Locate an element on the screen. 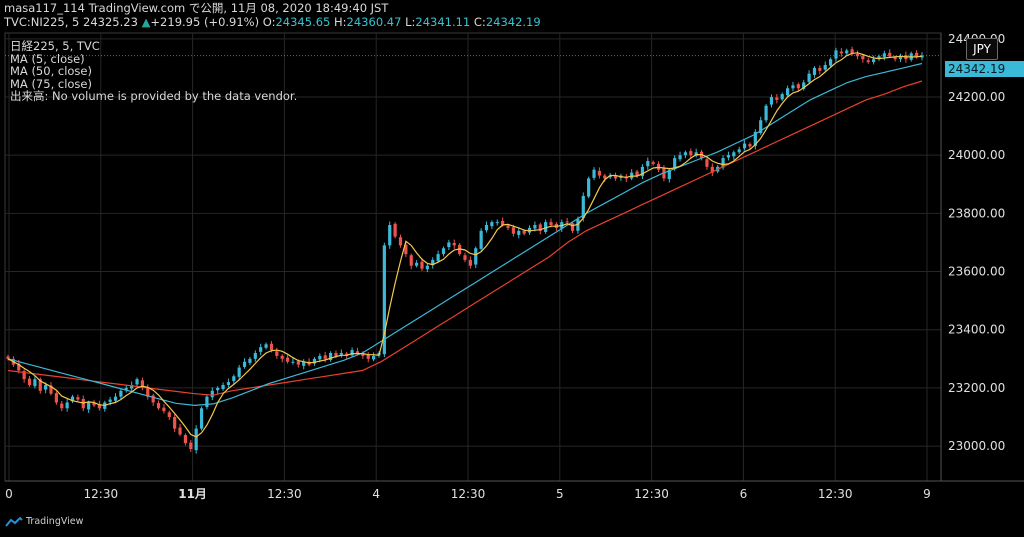 Image resolution: width=1024 pixels, height=537 pixels. price-change: +219.95 (+0.91%) is located at coordinates (205, 22).